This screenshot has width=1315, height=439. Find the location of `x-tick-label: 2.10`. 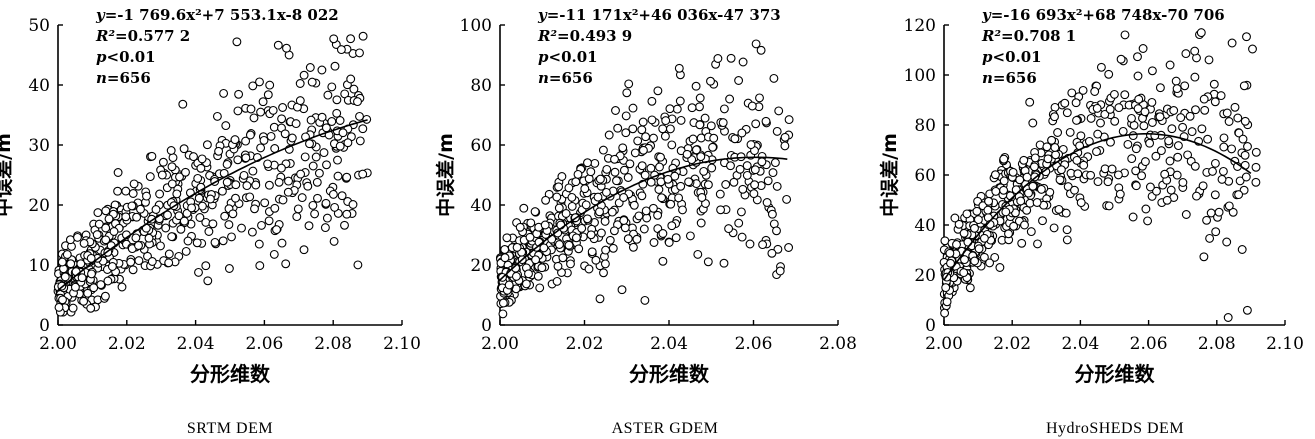

x-tick-label: 2.10 is located at coordinates (1285, 344).